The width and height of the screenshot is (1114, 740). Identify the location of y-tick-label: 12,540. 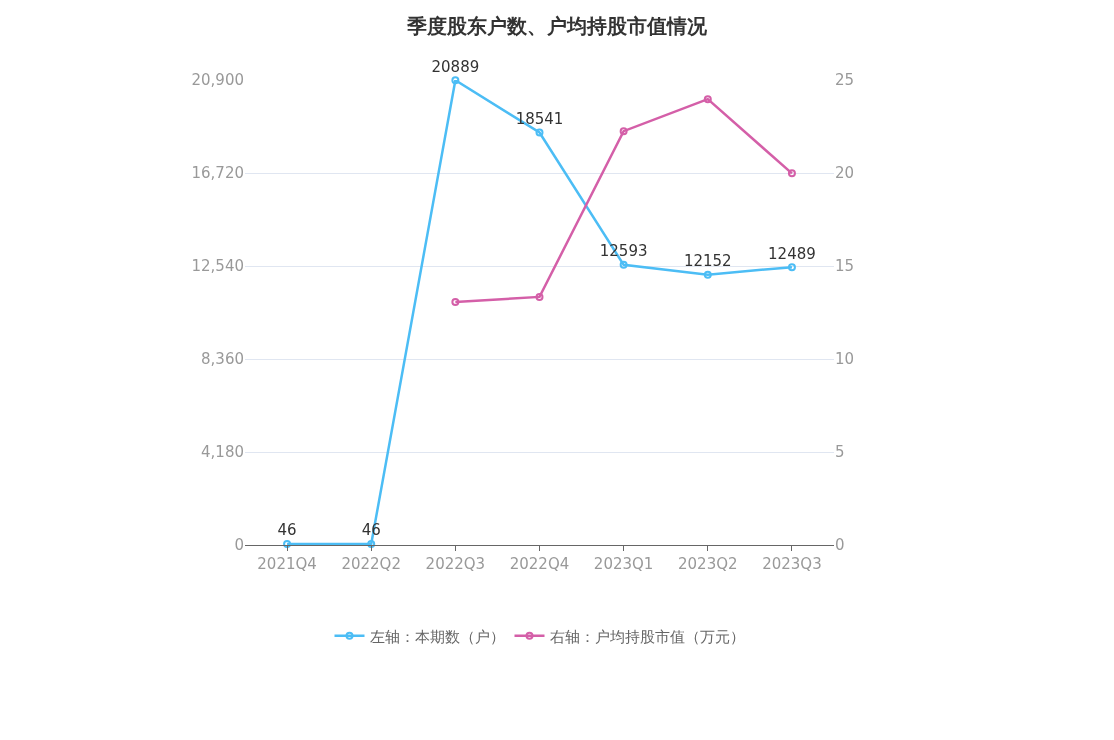
(217, 266).